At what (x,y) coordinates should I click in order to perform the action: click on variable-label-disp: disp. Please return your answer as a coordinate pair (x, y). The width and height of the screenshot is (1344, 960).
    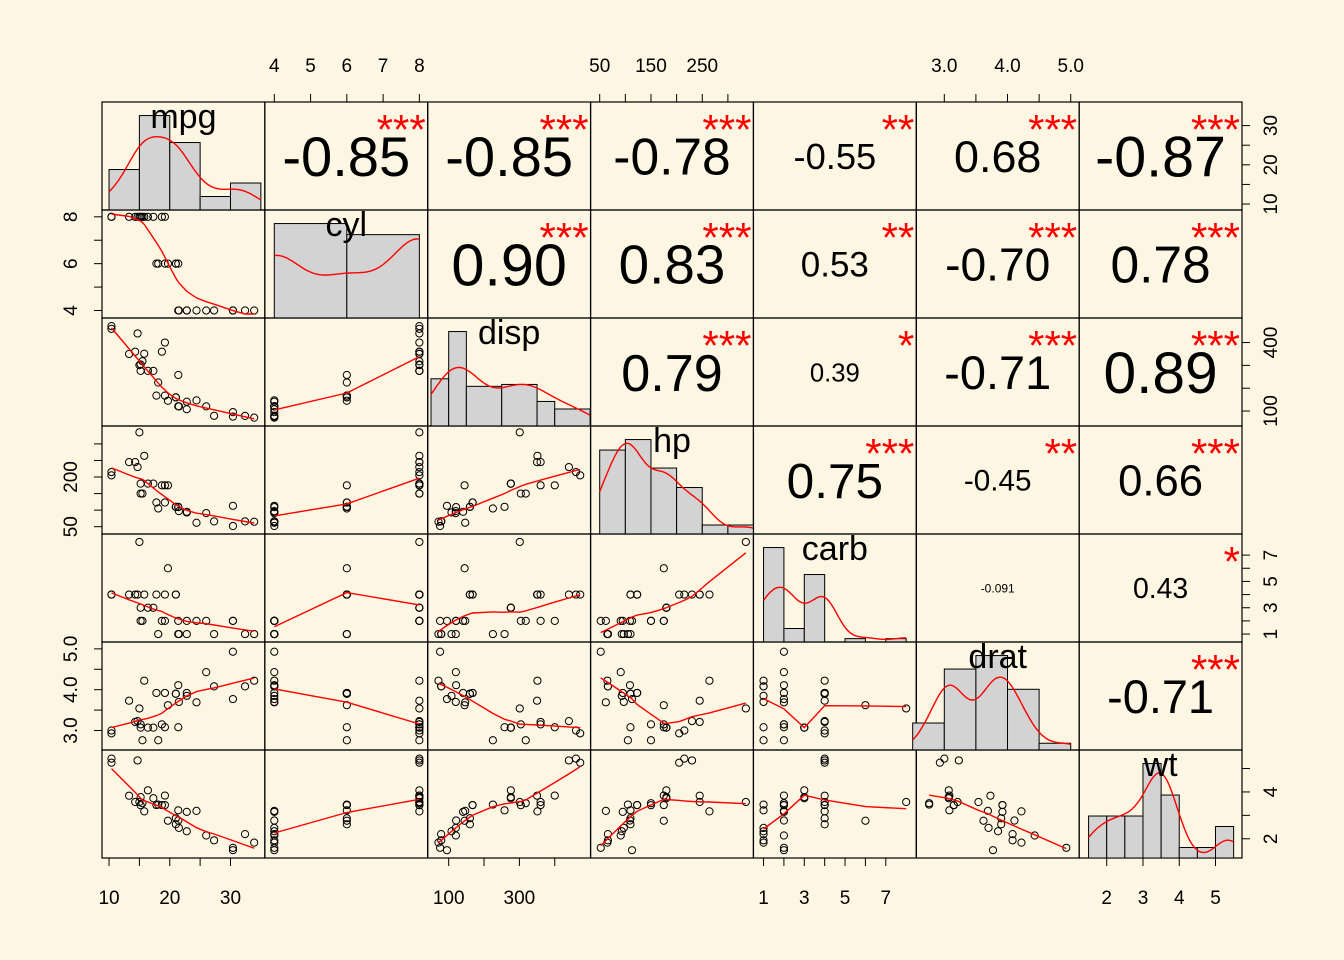
    Looking at the image, I should click on (509, 333).